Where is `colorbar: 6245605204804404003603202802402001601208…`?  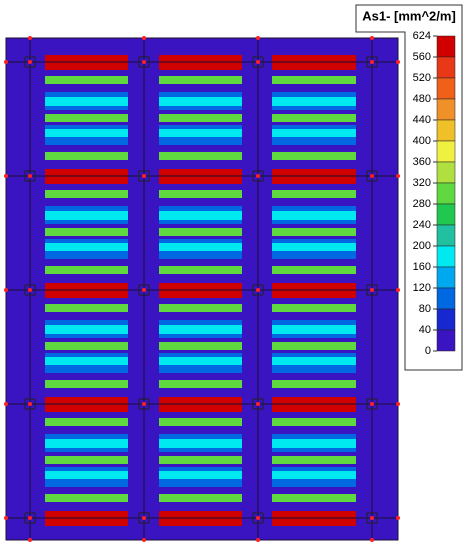
colorbar: 6245605204804404003603202802402001601208… is located at coordinates (434, 193).